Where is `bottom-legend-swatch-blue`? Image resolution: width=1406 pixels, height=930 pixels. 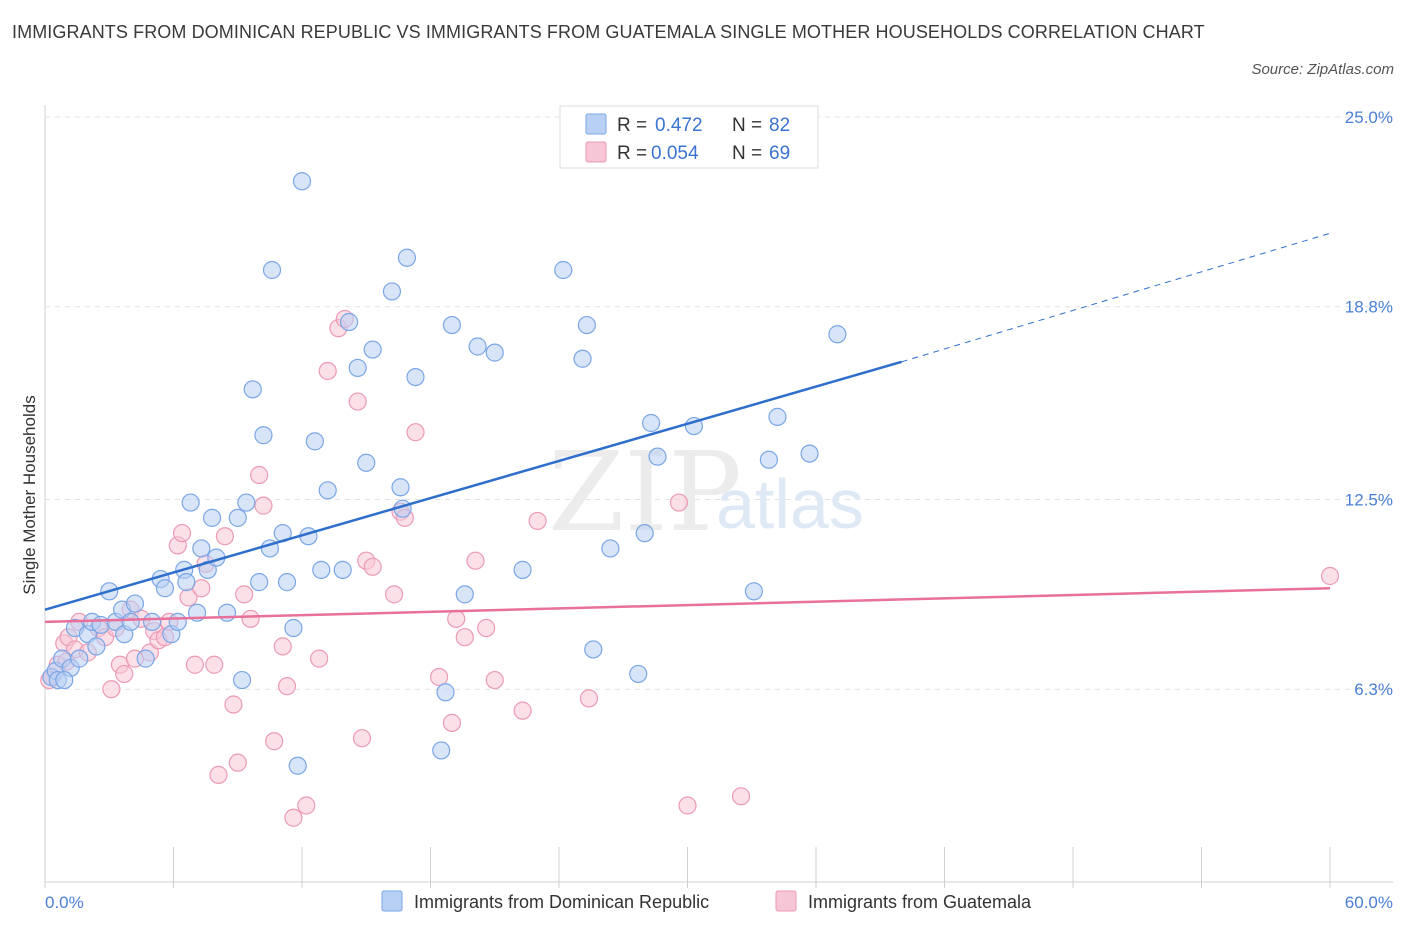
bottom-legend-swatch-blue is located at coordinates (392, 901).